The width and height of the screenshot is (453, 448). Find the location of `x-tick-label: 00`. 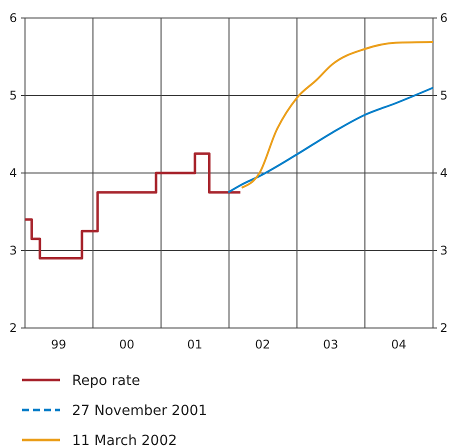

x-tick-label: 00 is located at coordinates (126, 345).